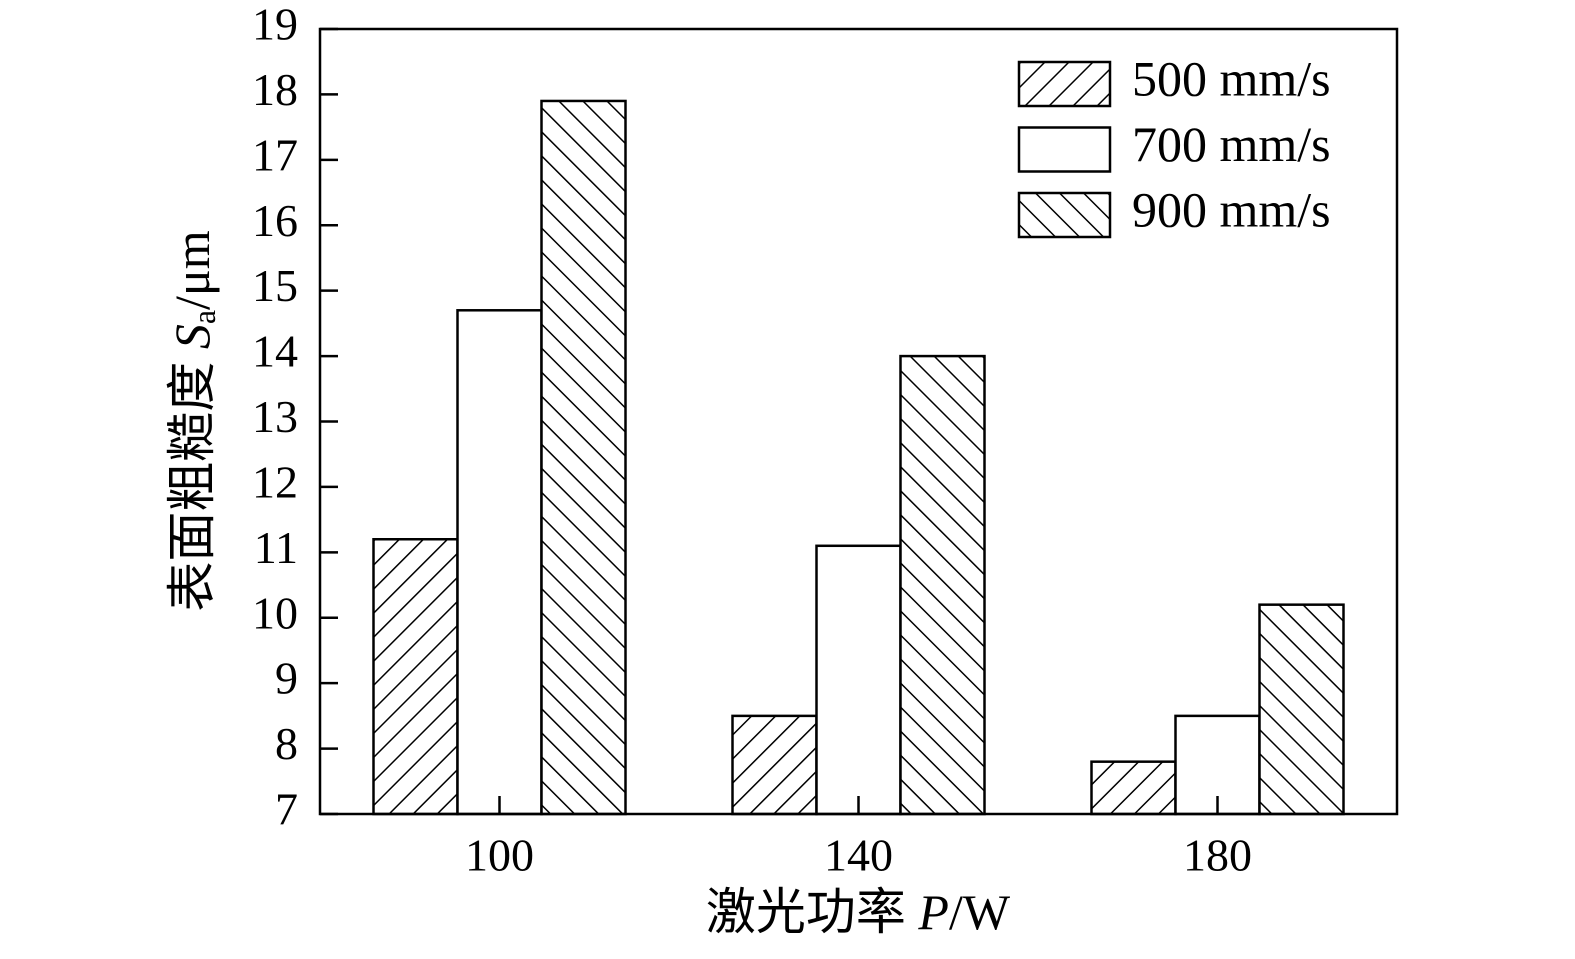 This screenshot has width=1575, height=959. Describe the element at coordinates (275, 25) in the screenshot. I see `y-tick-label: 19` at that location.